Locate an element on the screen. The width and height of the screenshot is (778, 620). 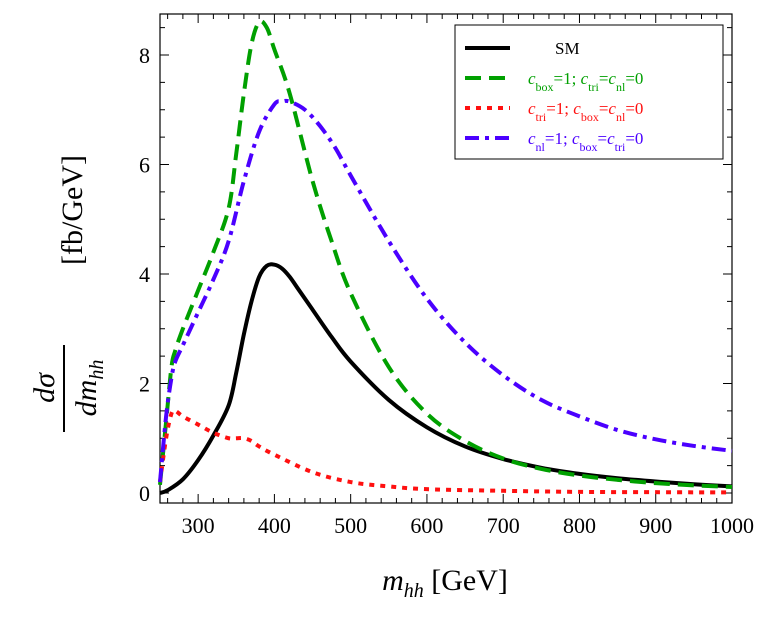
y-tick-label: 8 is located at coordinates (144, 55).